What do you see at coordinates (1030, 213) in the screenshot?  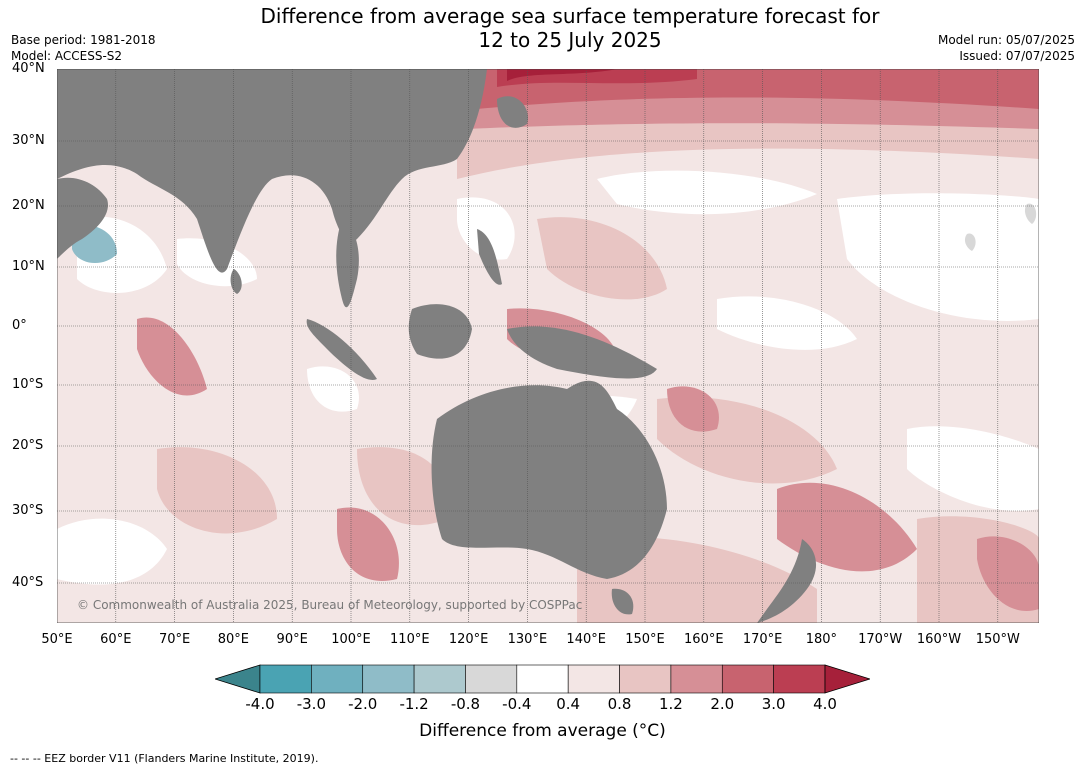 I see `land-wake-region` at bounding box center [1030, 213].